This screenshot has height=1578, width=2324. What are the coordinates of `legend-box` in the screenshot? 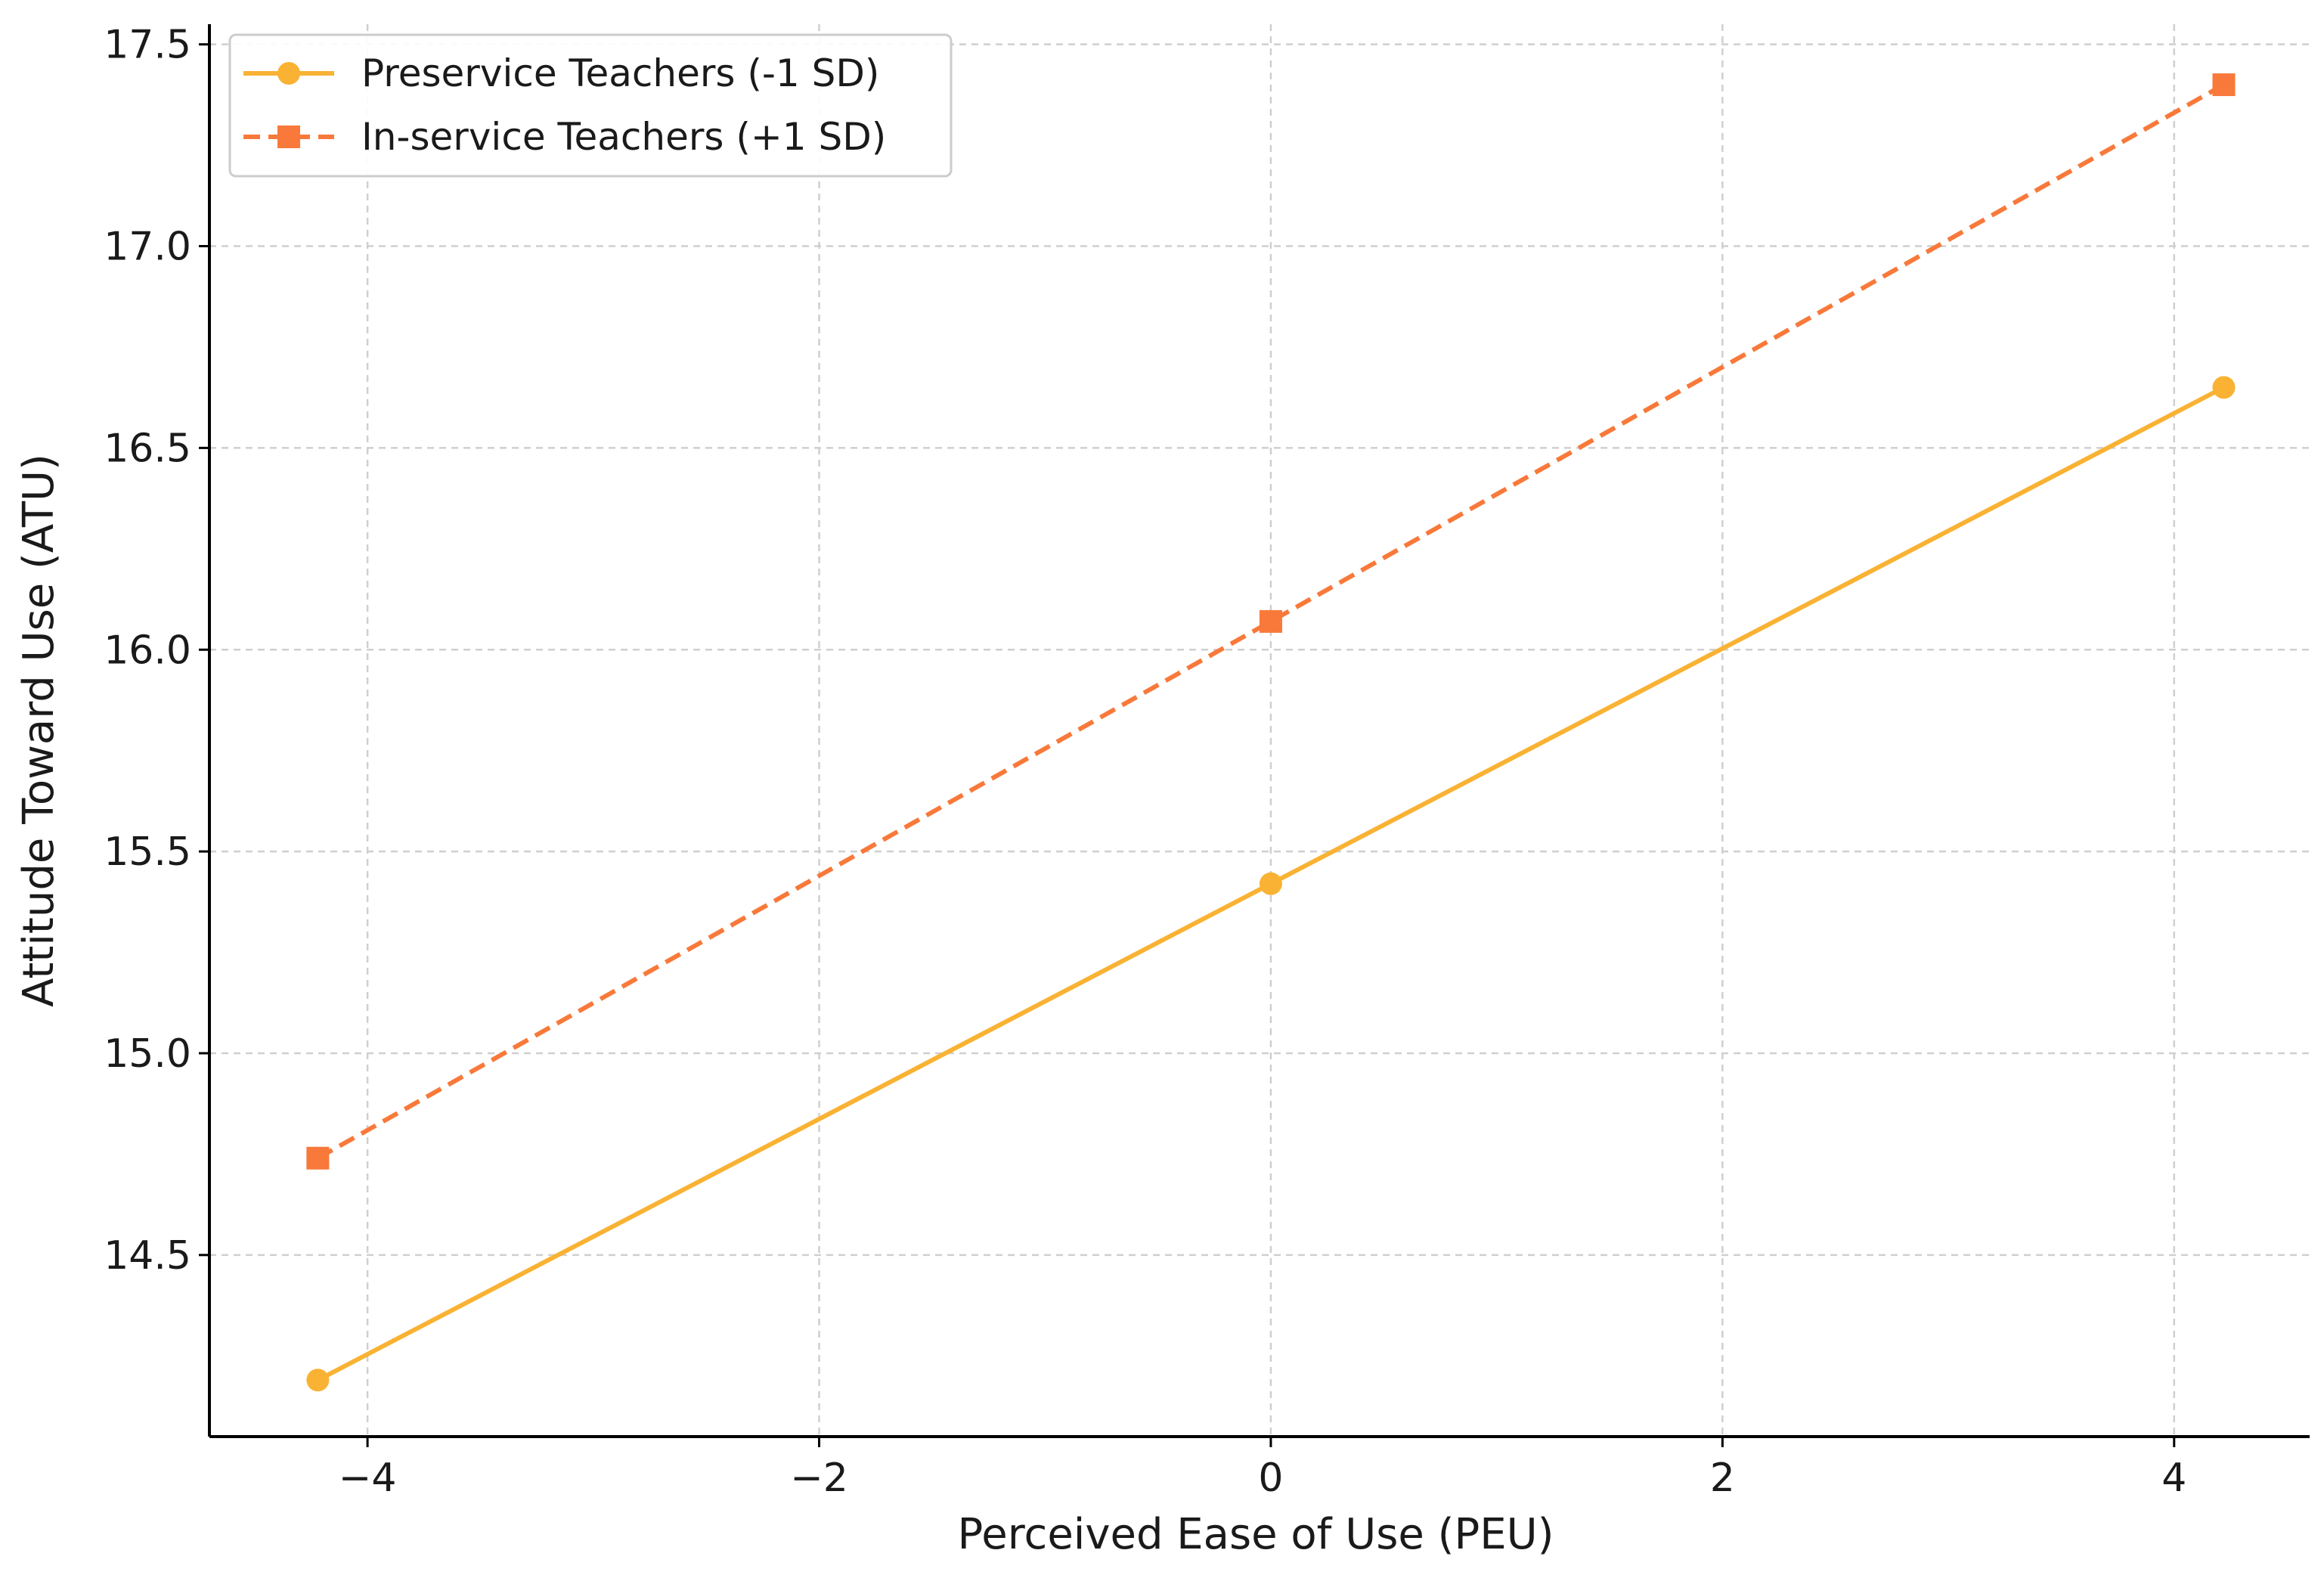 It's located at (590, 105).